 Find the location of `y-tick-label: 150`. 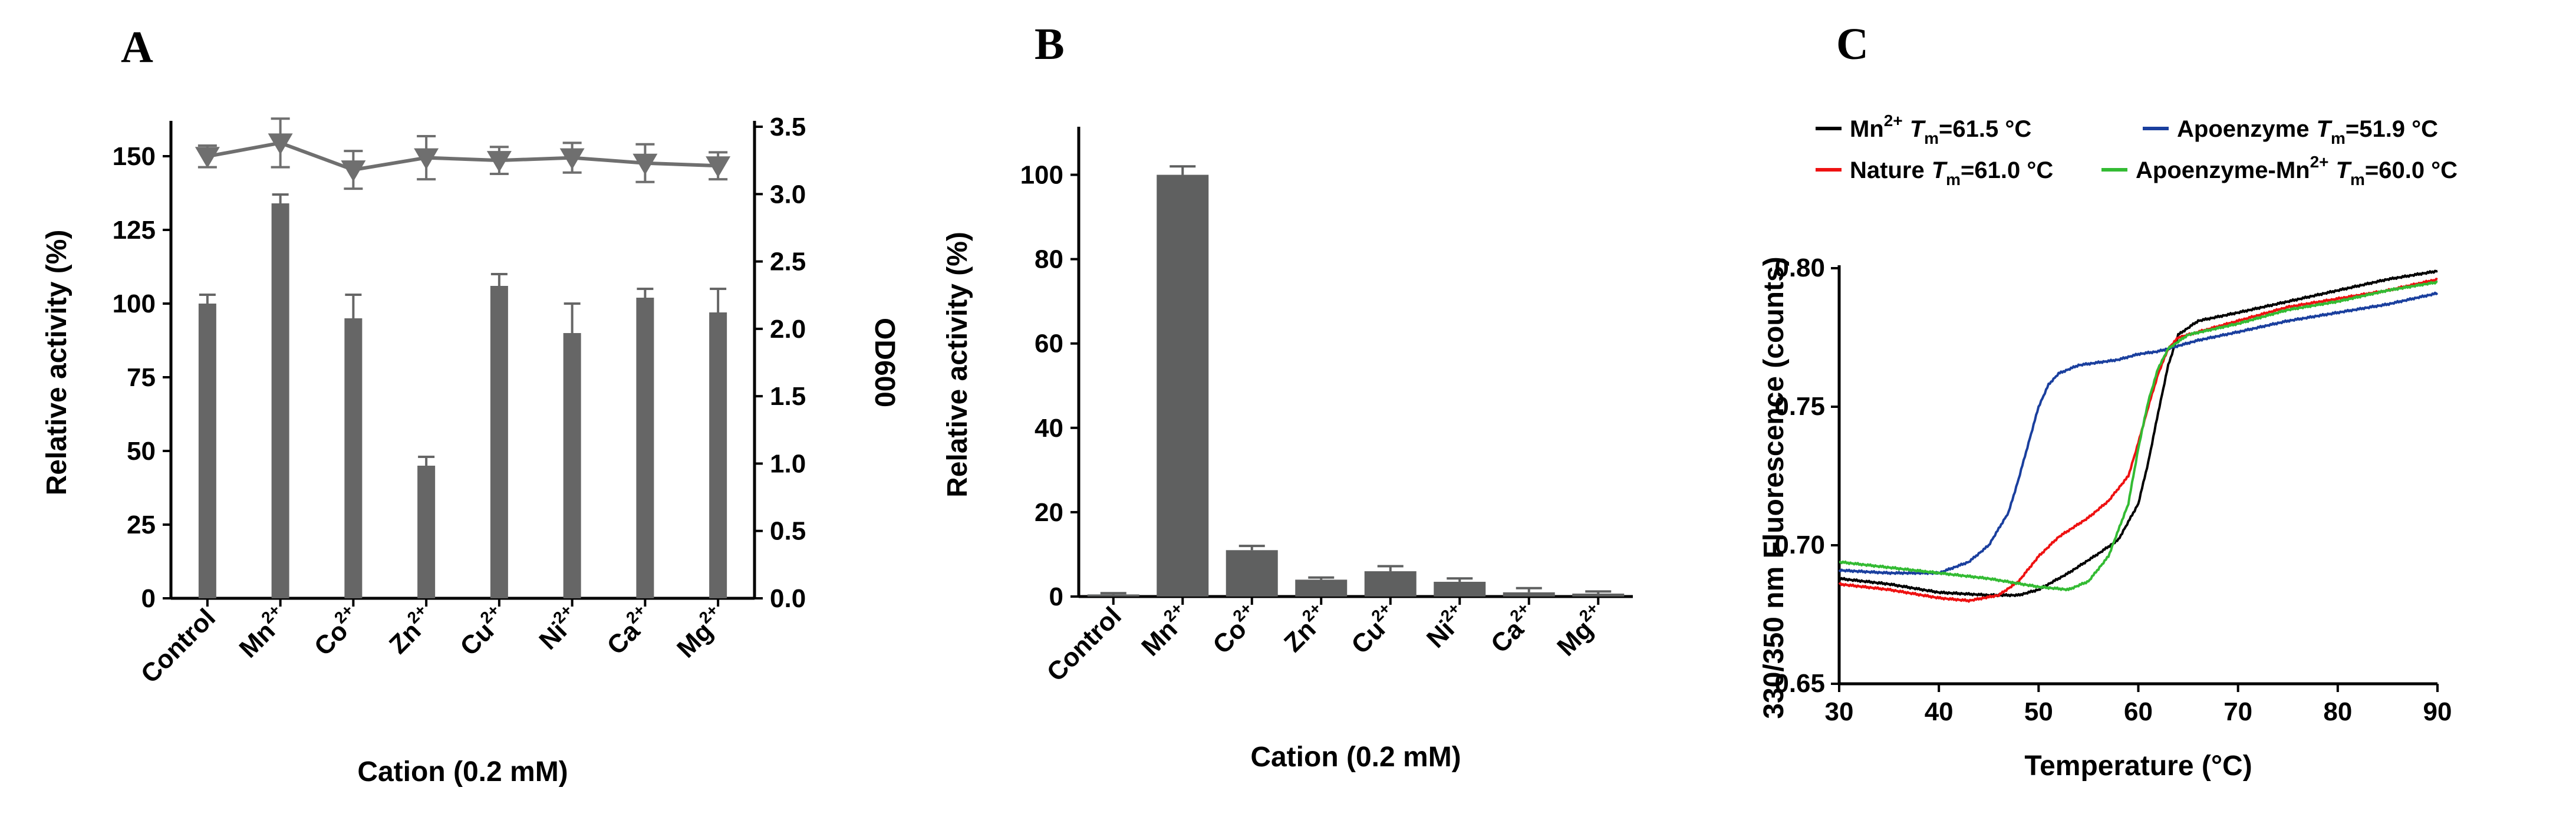

y-tick-label: 150 is located at coordinates (134, 156).